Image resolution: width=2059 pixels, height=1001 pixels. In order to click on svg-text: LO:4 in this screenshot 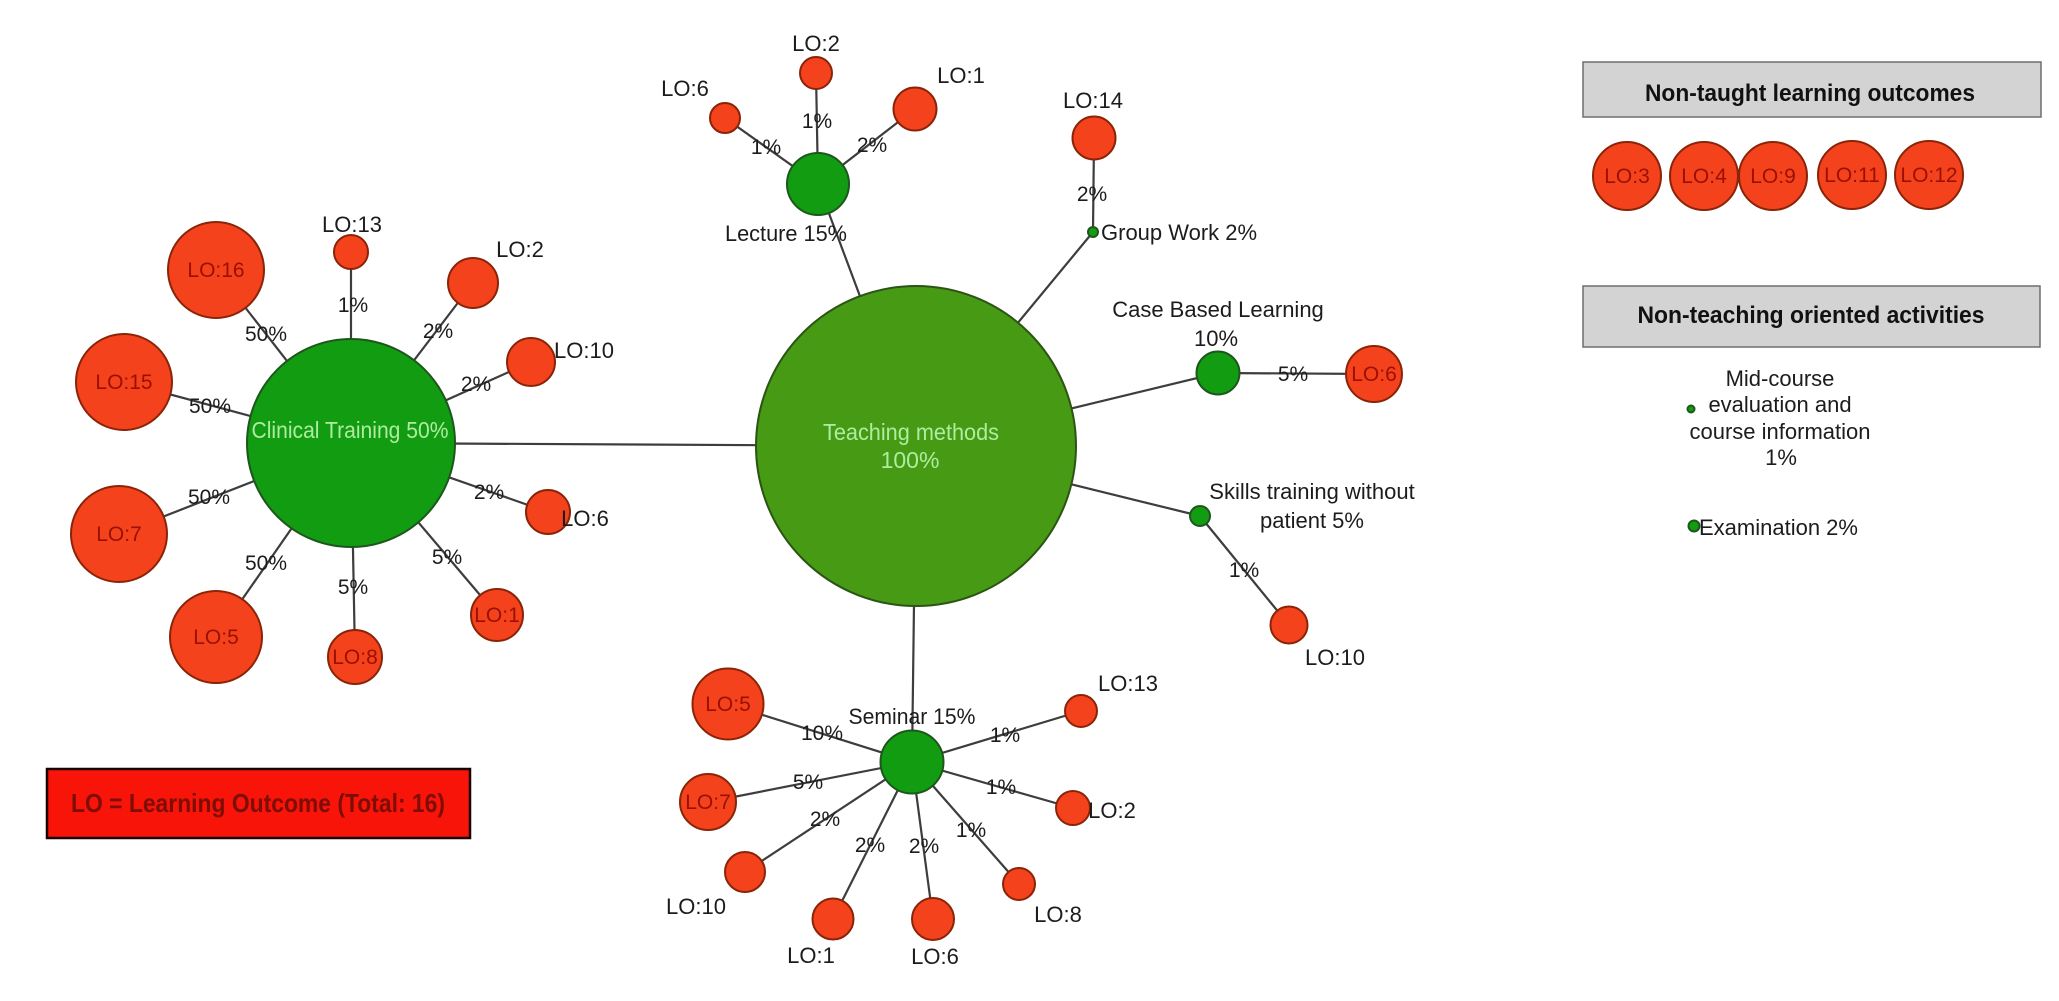, I will do `click(1704, 176)`.